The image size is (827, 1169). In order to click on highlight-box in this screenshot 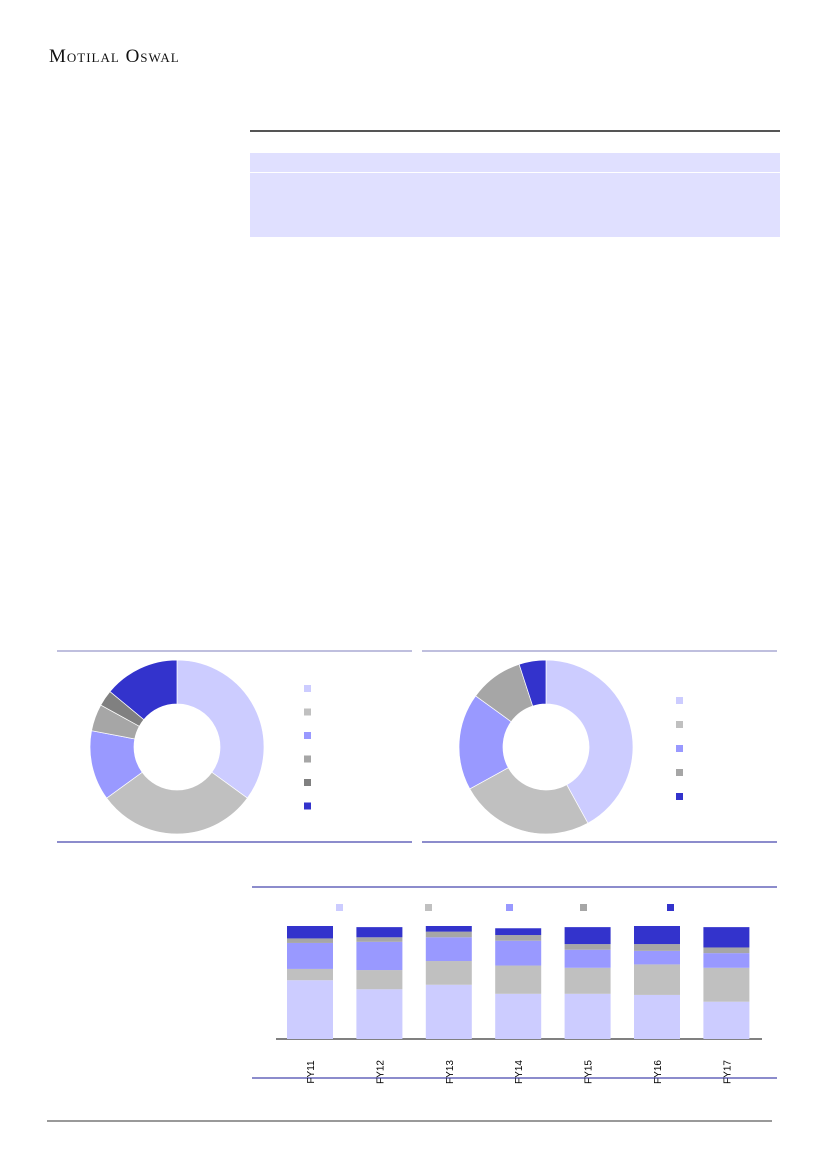, I will do `click(515, 195)`.